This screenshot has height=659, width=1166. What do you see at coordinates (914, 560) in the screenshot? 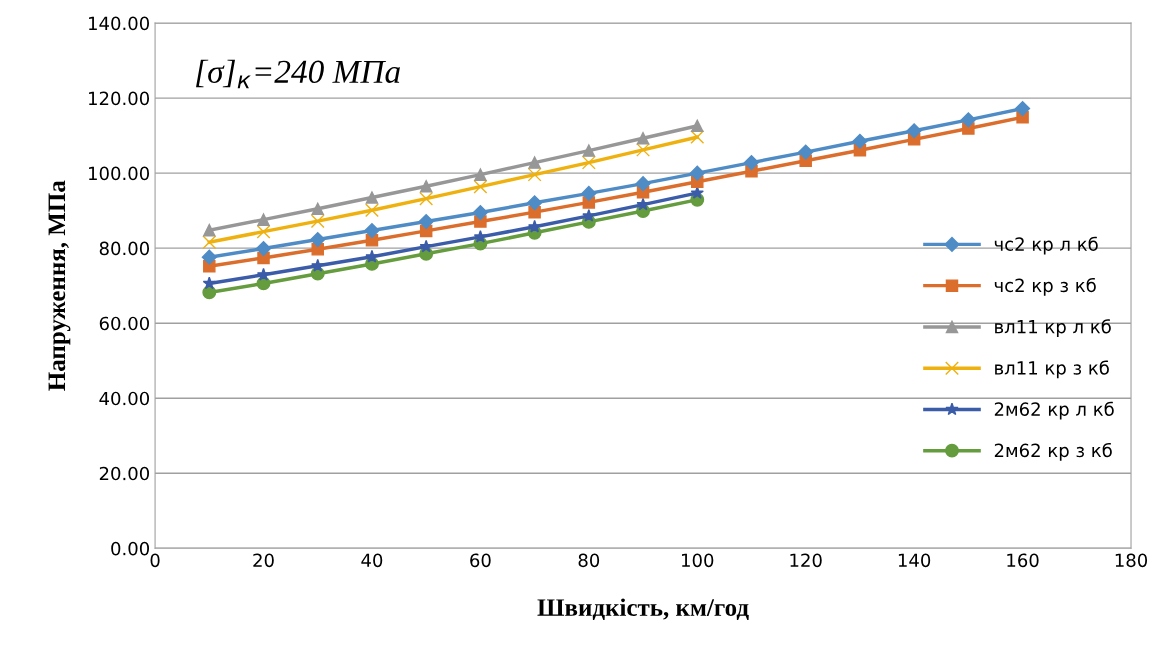
I see `x-tick-label: 140` at bounding box center [914, 560].